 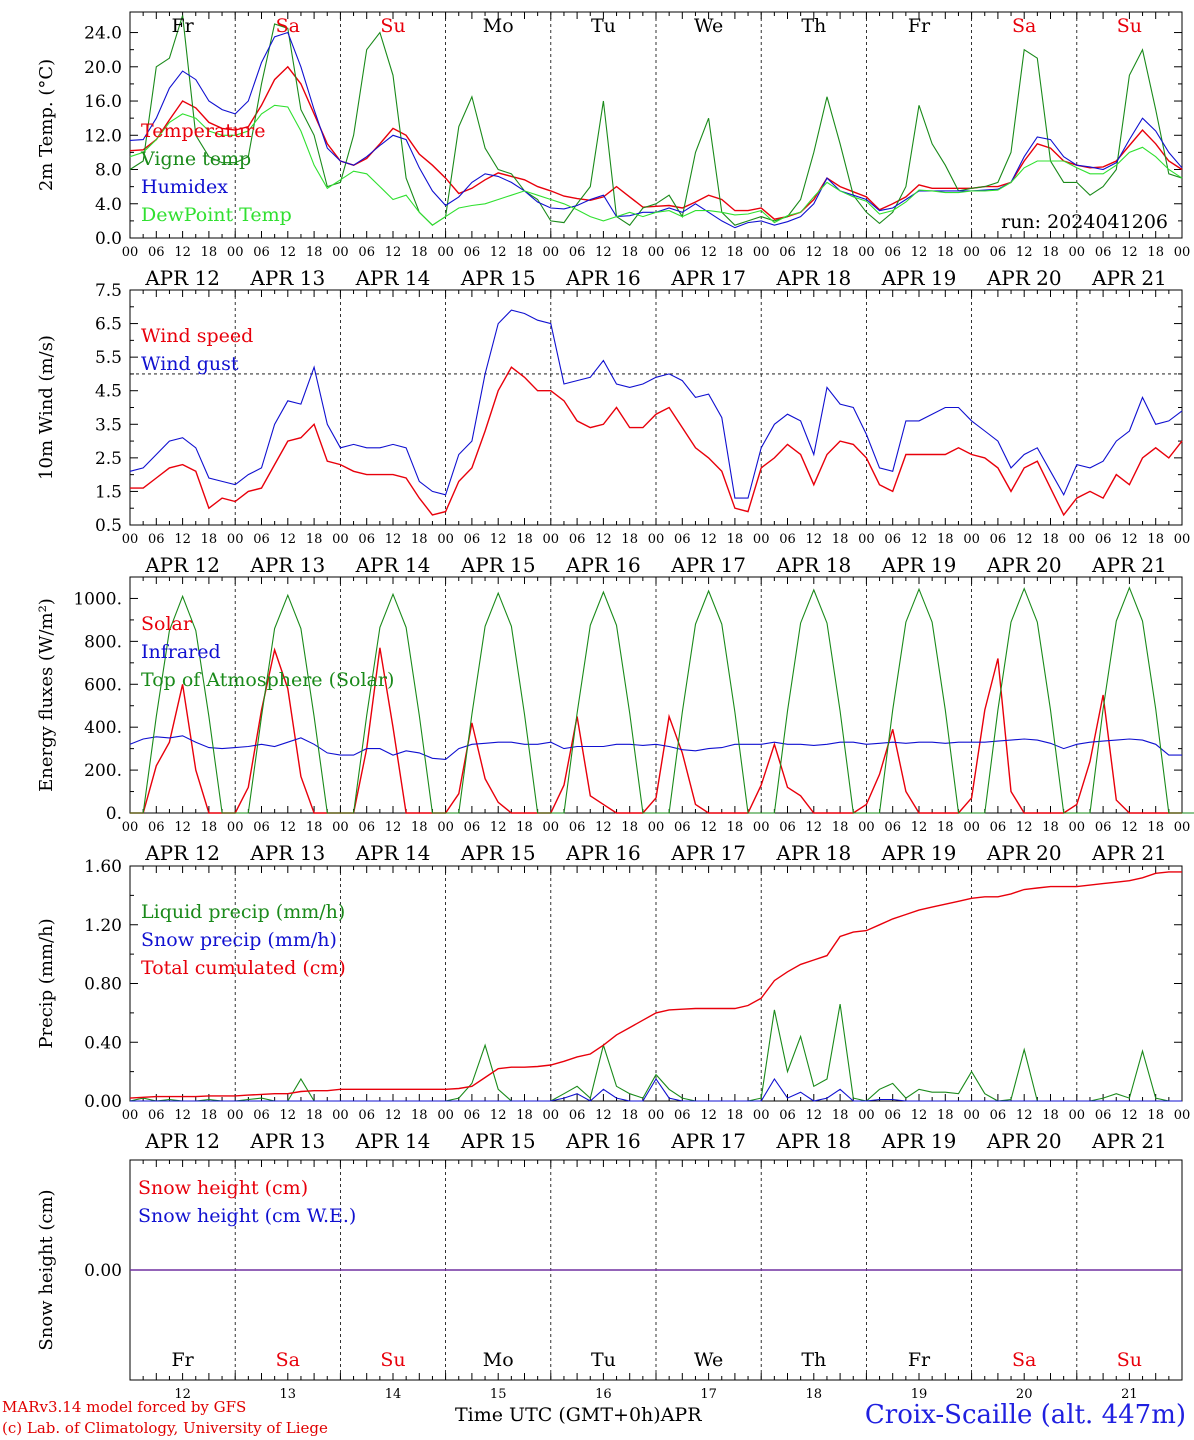 What do you see at coordinates (813, 565) in the screenshot?
I see `date-label: APR 18` at bounding box center [813, 565].